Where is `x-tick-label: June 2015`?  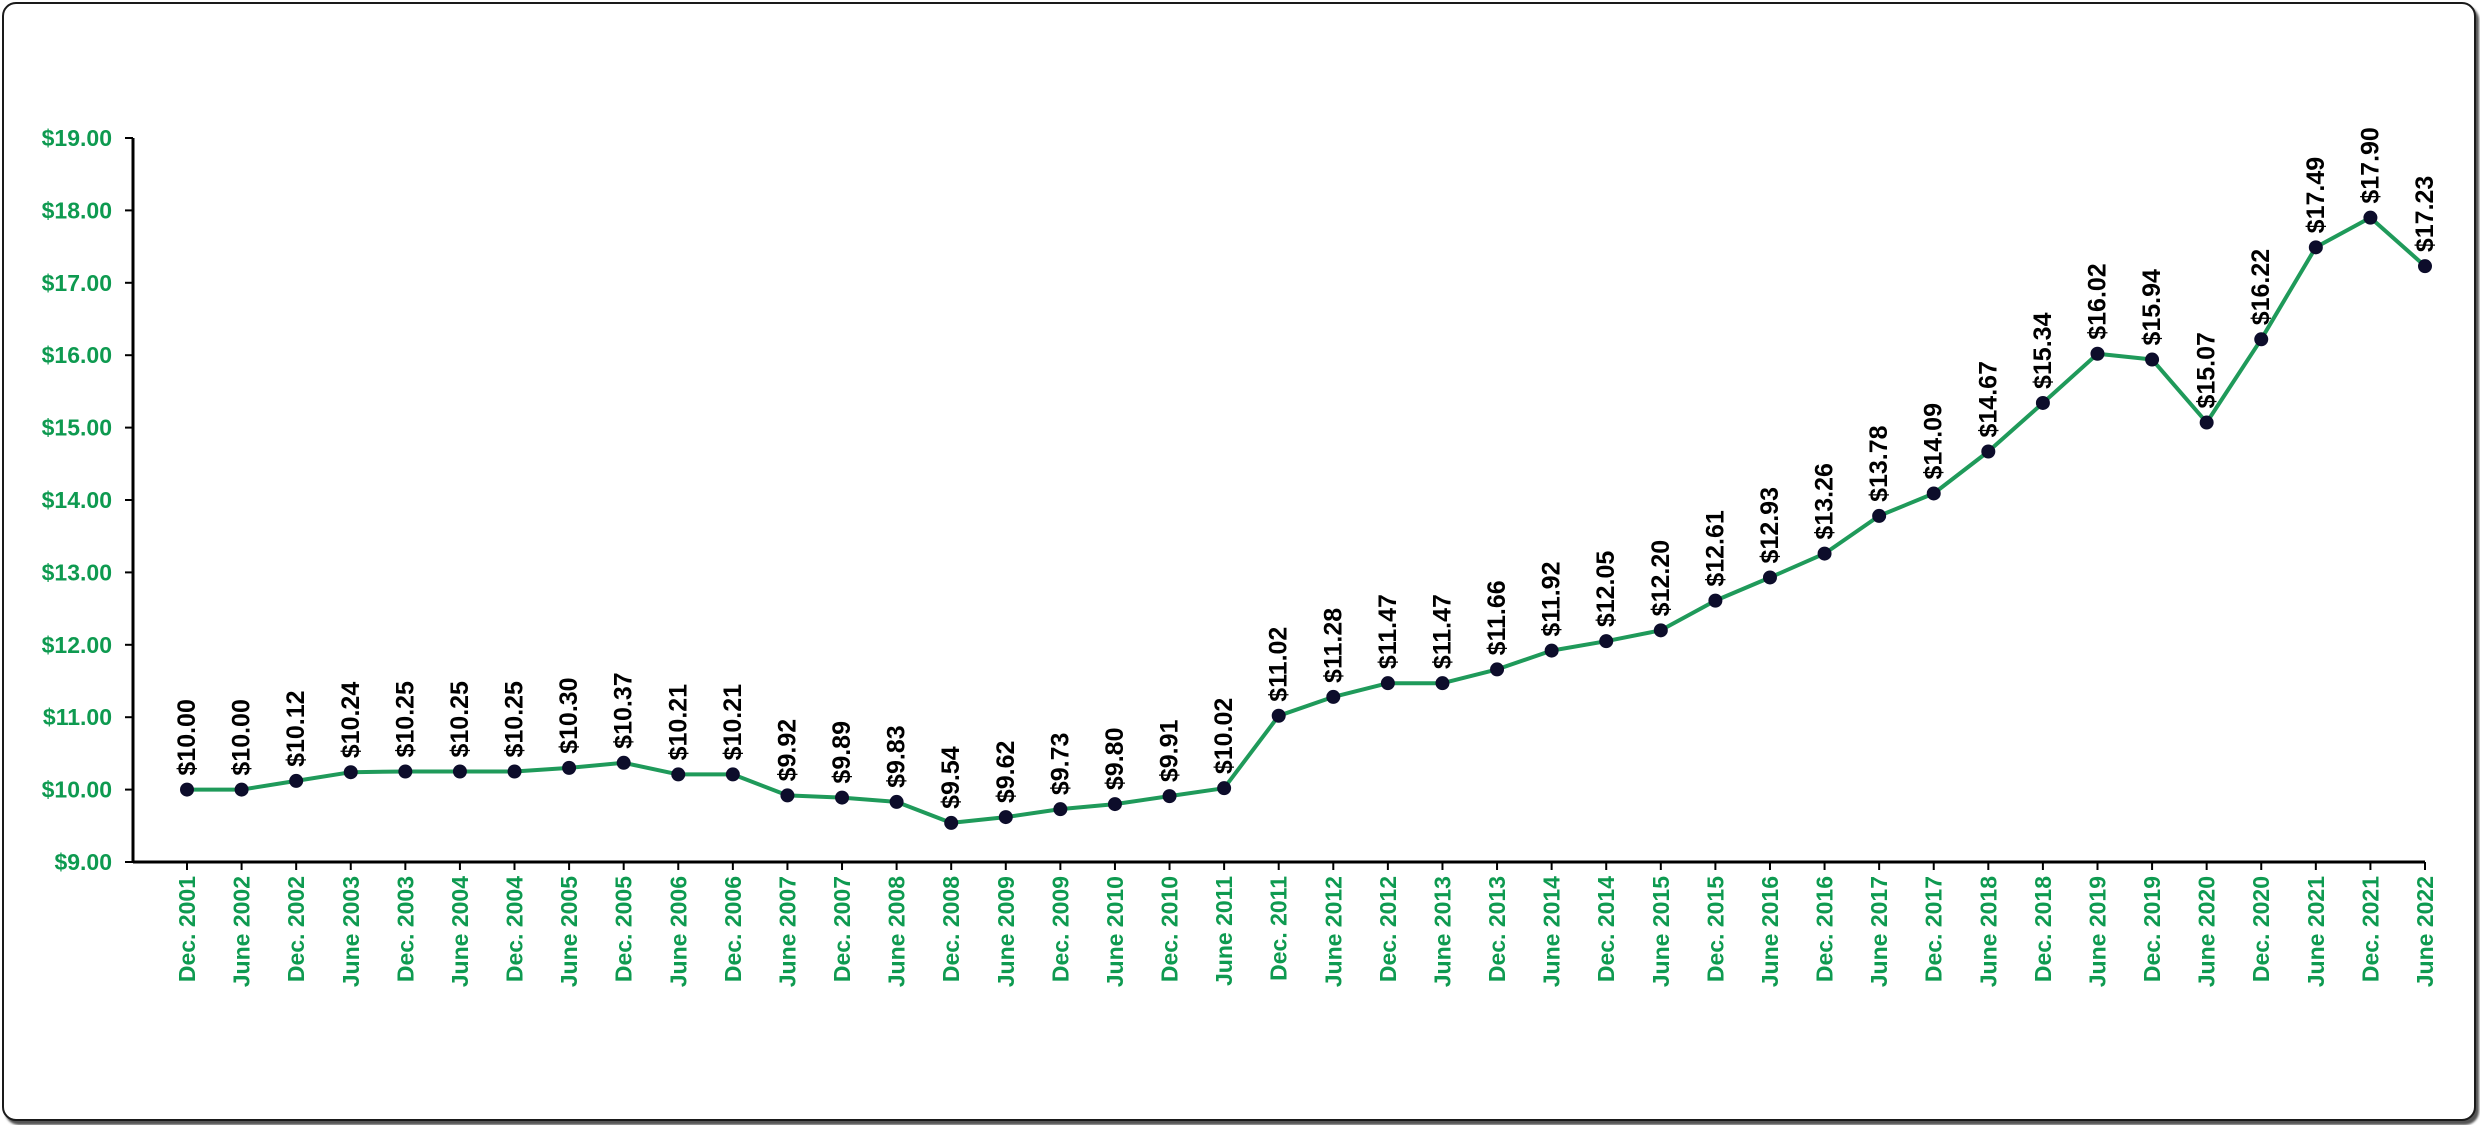
x-tick-label: June 2015 is located at coordinates (1661, 931).